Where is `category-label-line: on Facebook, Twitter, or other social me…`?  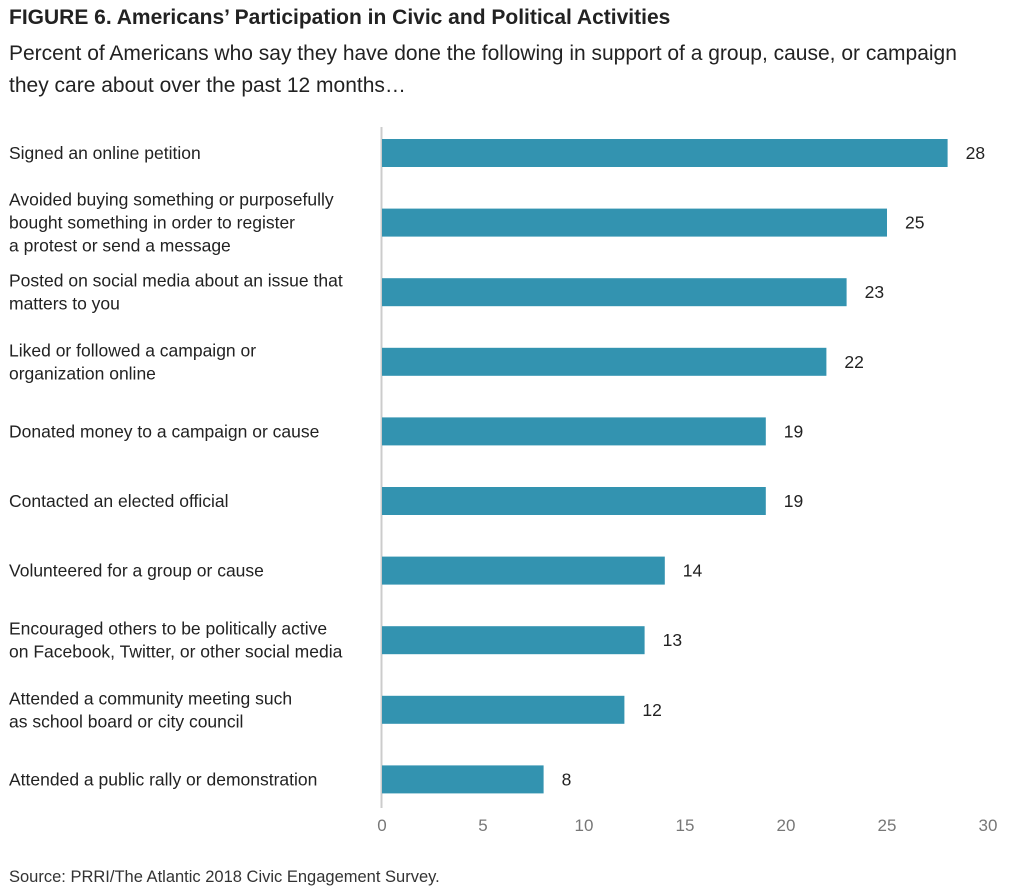
category-label-line: on Facebook, Twitter, or other social me… is located at coordinates (176, 652).